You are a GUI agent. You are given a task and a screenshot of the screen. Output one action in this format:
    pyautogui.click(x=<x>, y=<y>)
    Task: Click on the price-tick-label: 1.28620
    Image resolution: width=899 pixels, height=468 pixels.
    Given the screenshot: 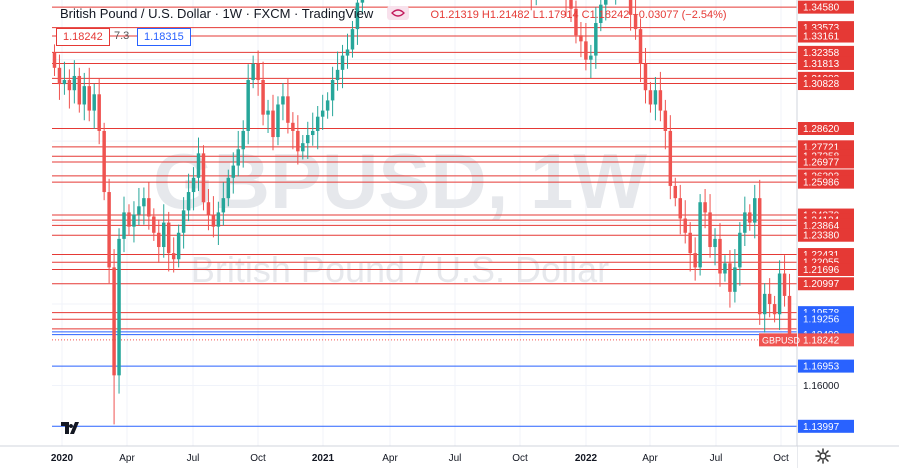 What is the action you would take?
    pyautogui.click(x=821, y=129)
    